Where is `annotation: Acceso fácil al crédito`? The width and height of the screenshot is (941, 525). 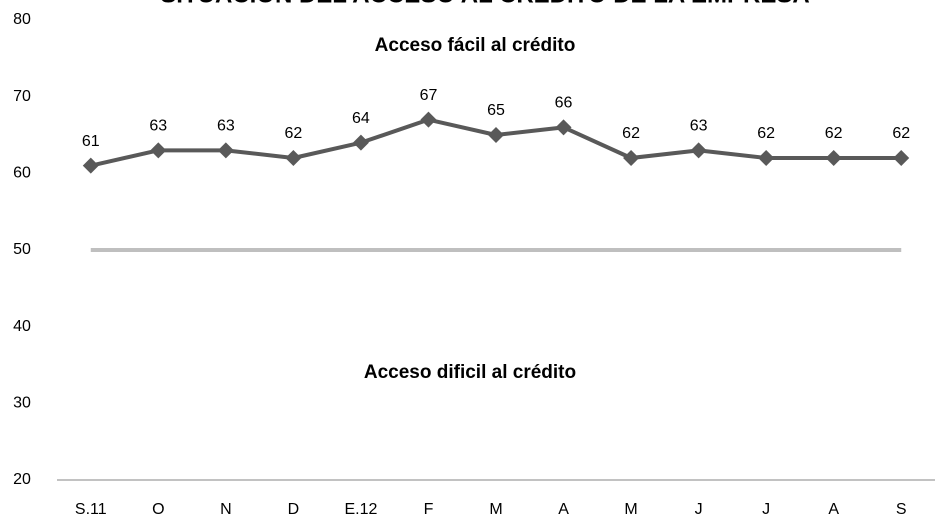 annotation: Acceso fácil al crédito is located at coordinates (475, 45).